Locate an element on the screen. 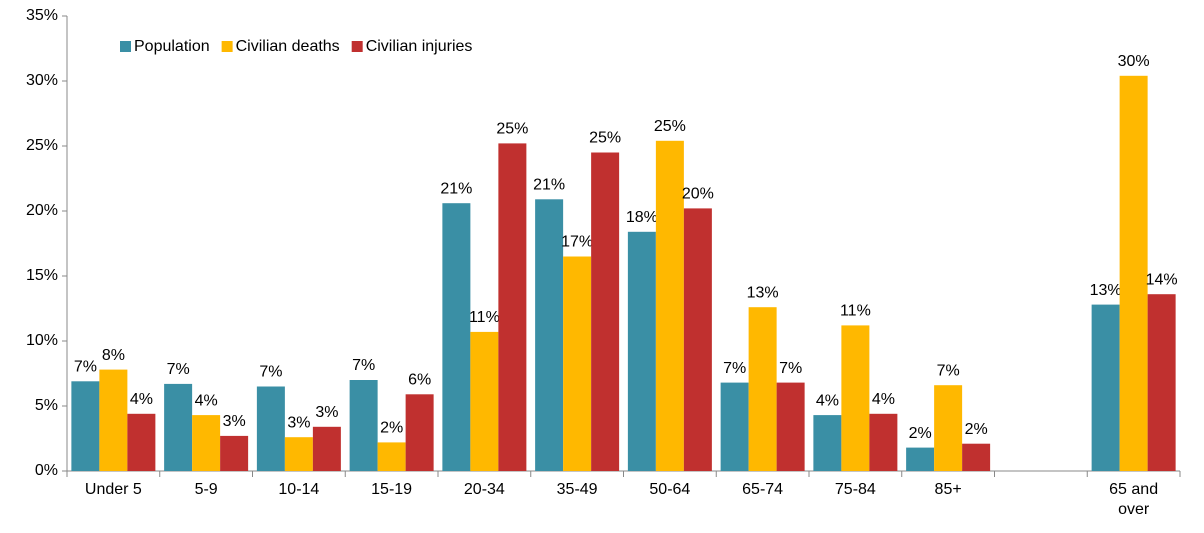  legend-label: Civilian injuries is located at coordinates (419, 46).